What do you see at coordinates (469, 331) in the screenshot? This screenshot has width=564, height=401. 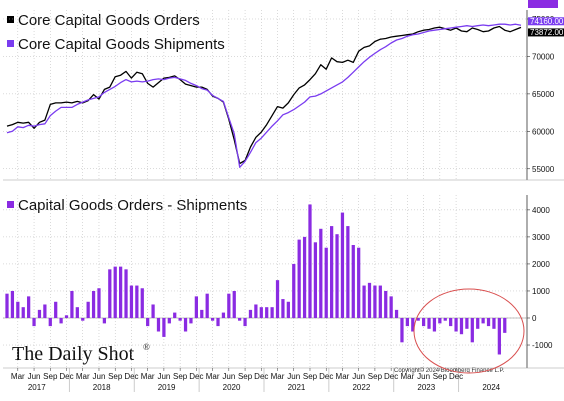 I see `annotation-ellipse` at bounding box center [469, 331].